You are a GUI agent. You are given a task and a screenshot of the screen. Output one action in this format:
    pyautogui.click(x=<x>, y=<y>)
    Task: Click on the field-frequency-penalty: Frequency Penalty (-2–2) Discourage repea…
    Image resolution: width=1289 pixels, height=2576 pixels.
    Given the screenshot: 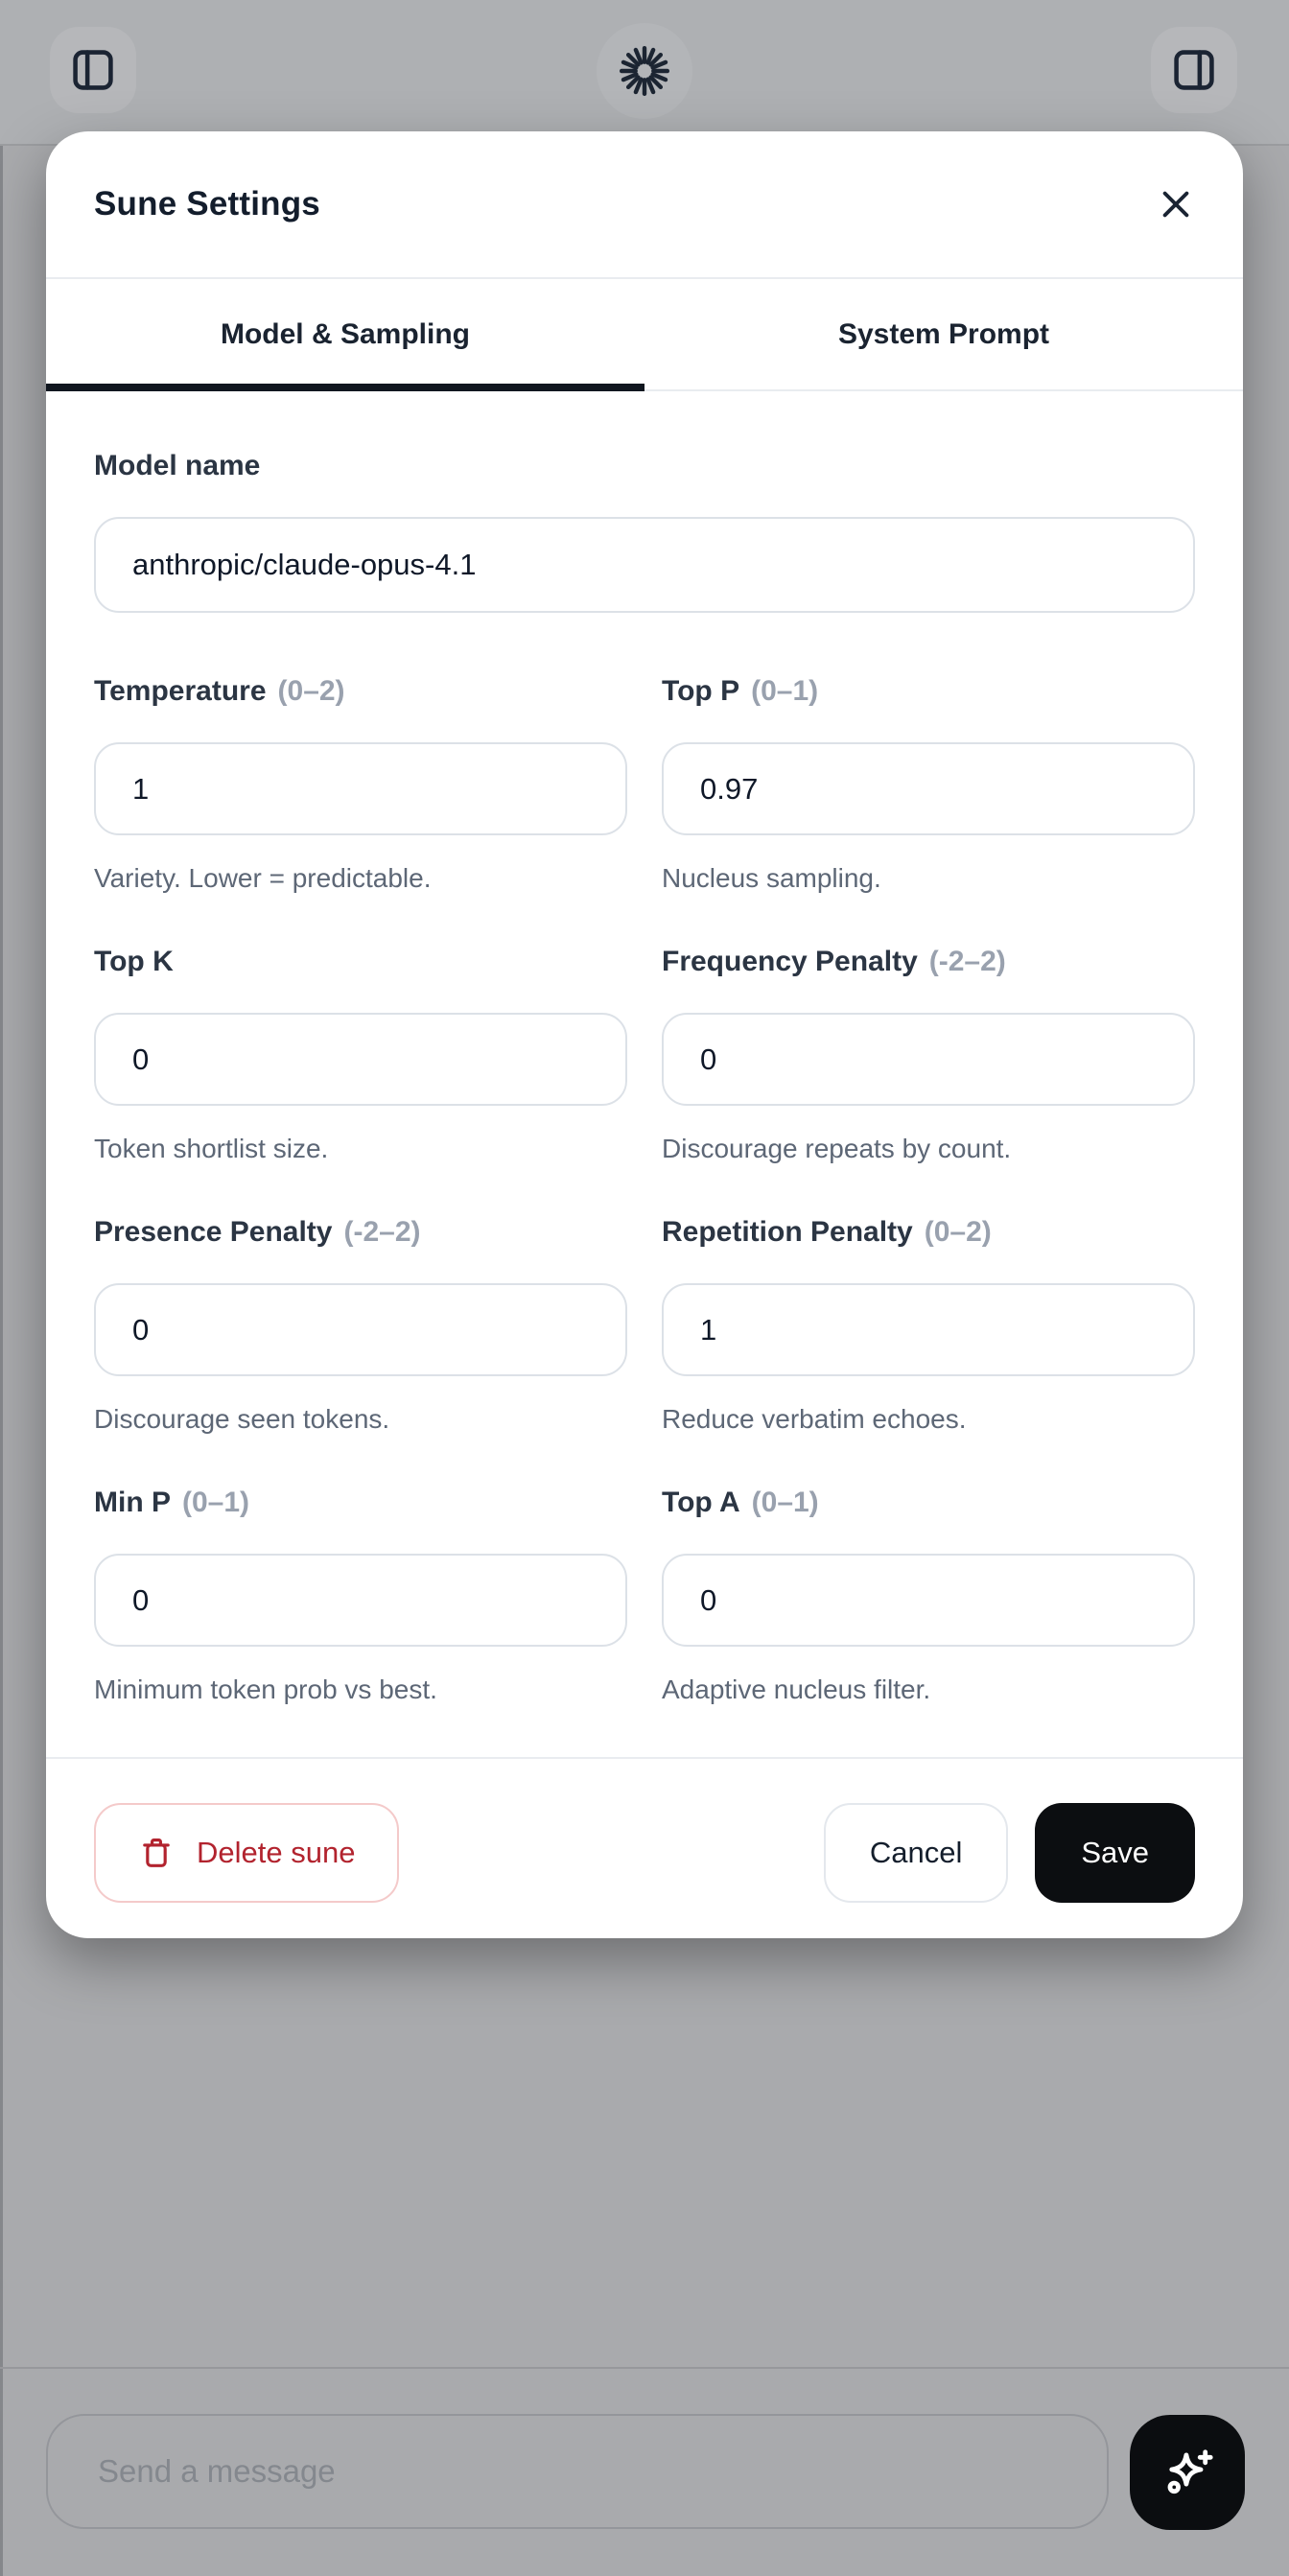 What is the action you would take?
    pyautogui.click(x=928, y=1055)
    